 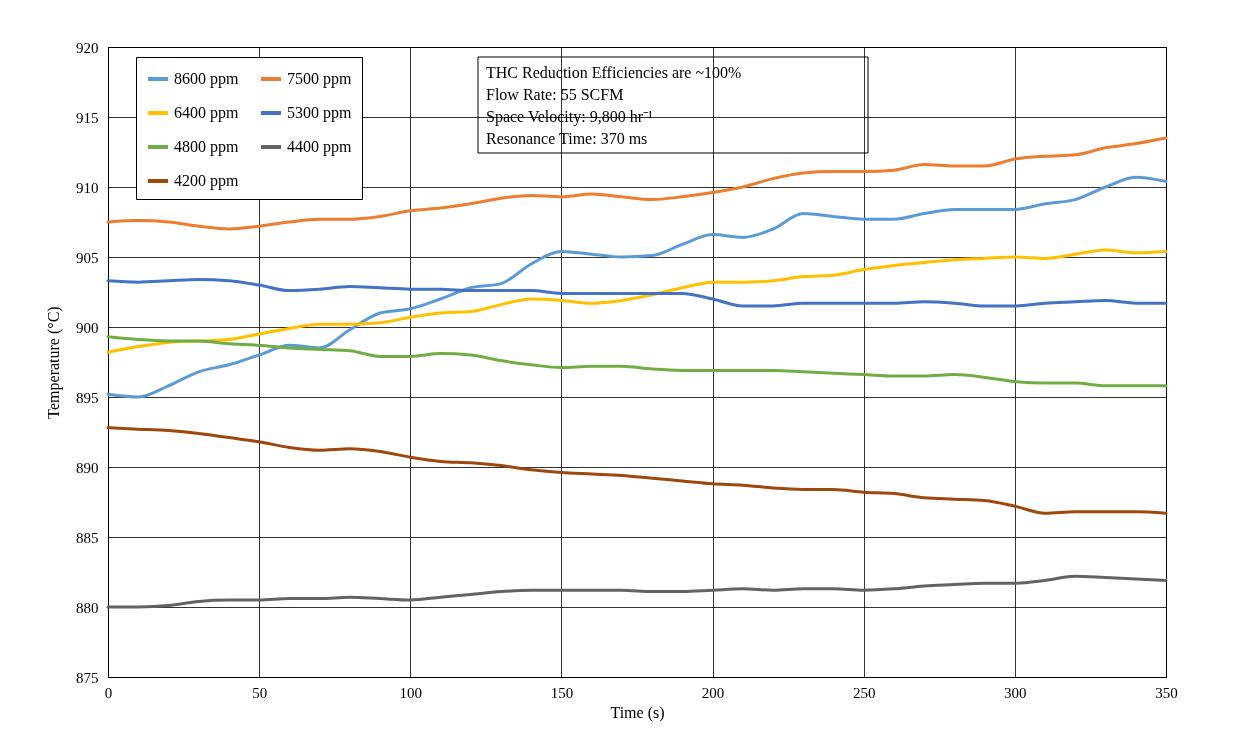 I want to click on x-tick-label: 200, so click(x=713, y=692).